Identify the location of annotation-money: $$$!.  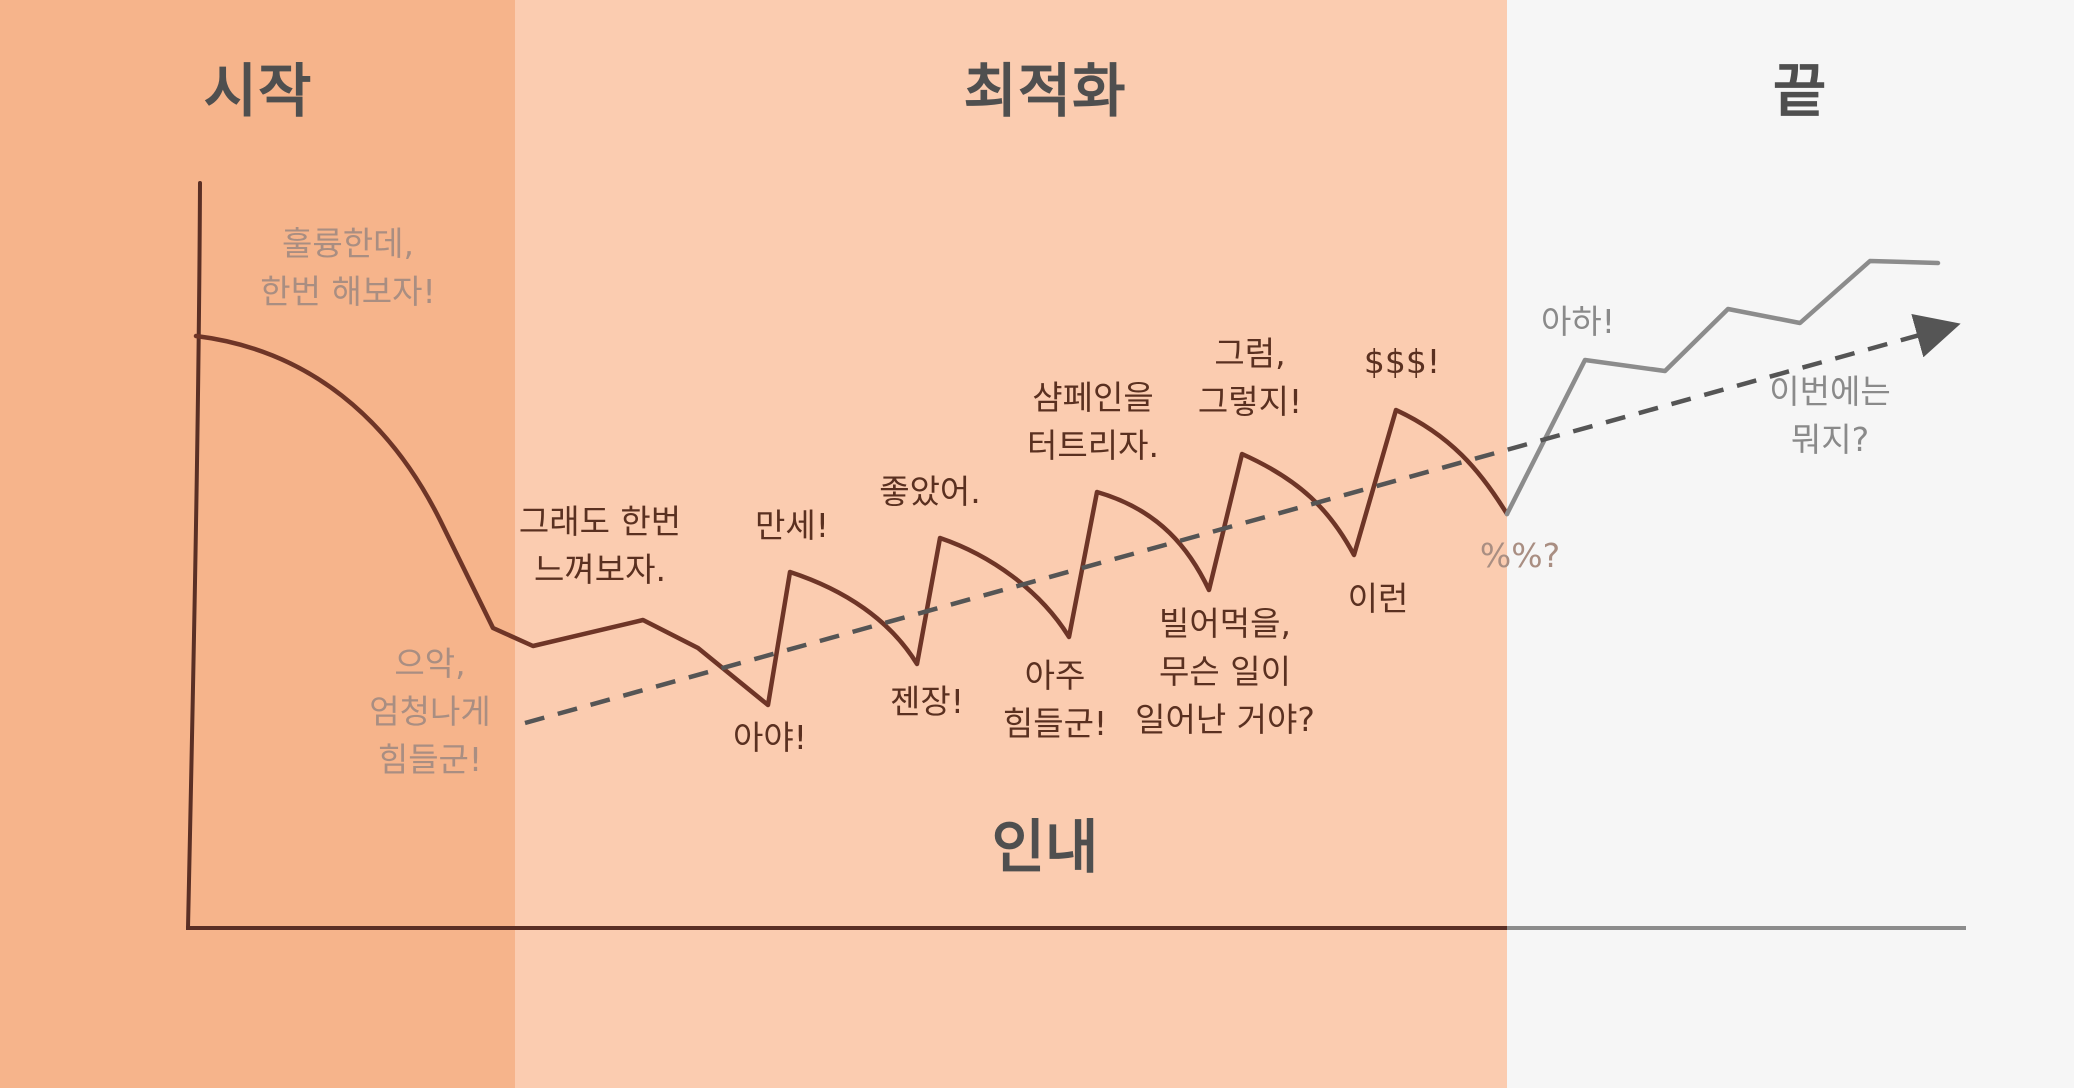
(1402, 361).